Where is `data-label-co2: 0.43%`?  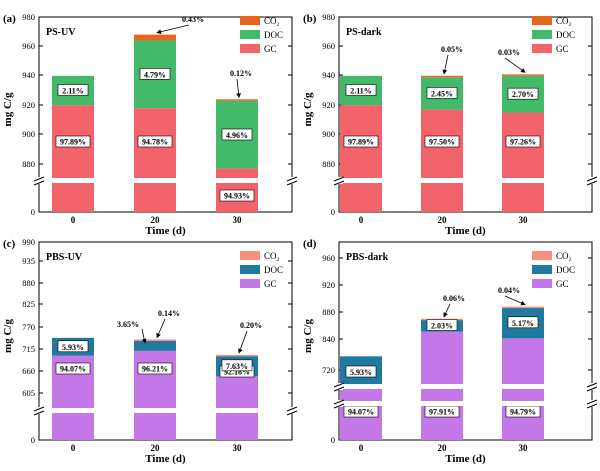 data-label-co2: 0.43% is located at coordinates (193, 19).